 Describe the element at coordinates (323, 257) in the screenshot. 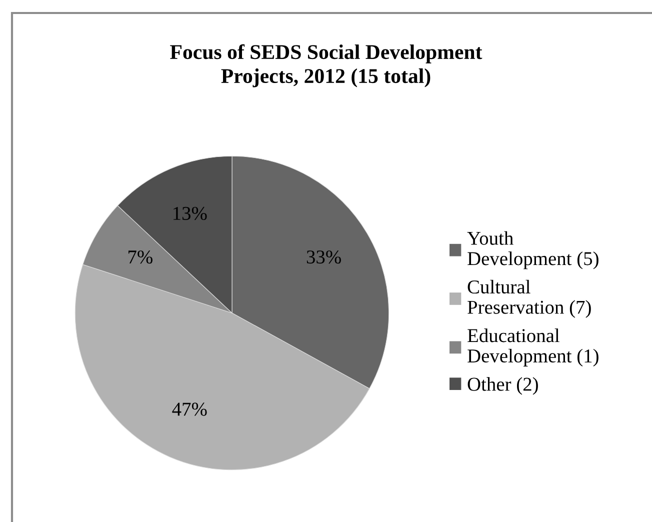

I see `data-label: 33%` at that location.